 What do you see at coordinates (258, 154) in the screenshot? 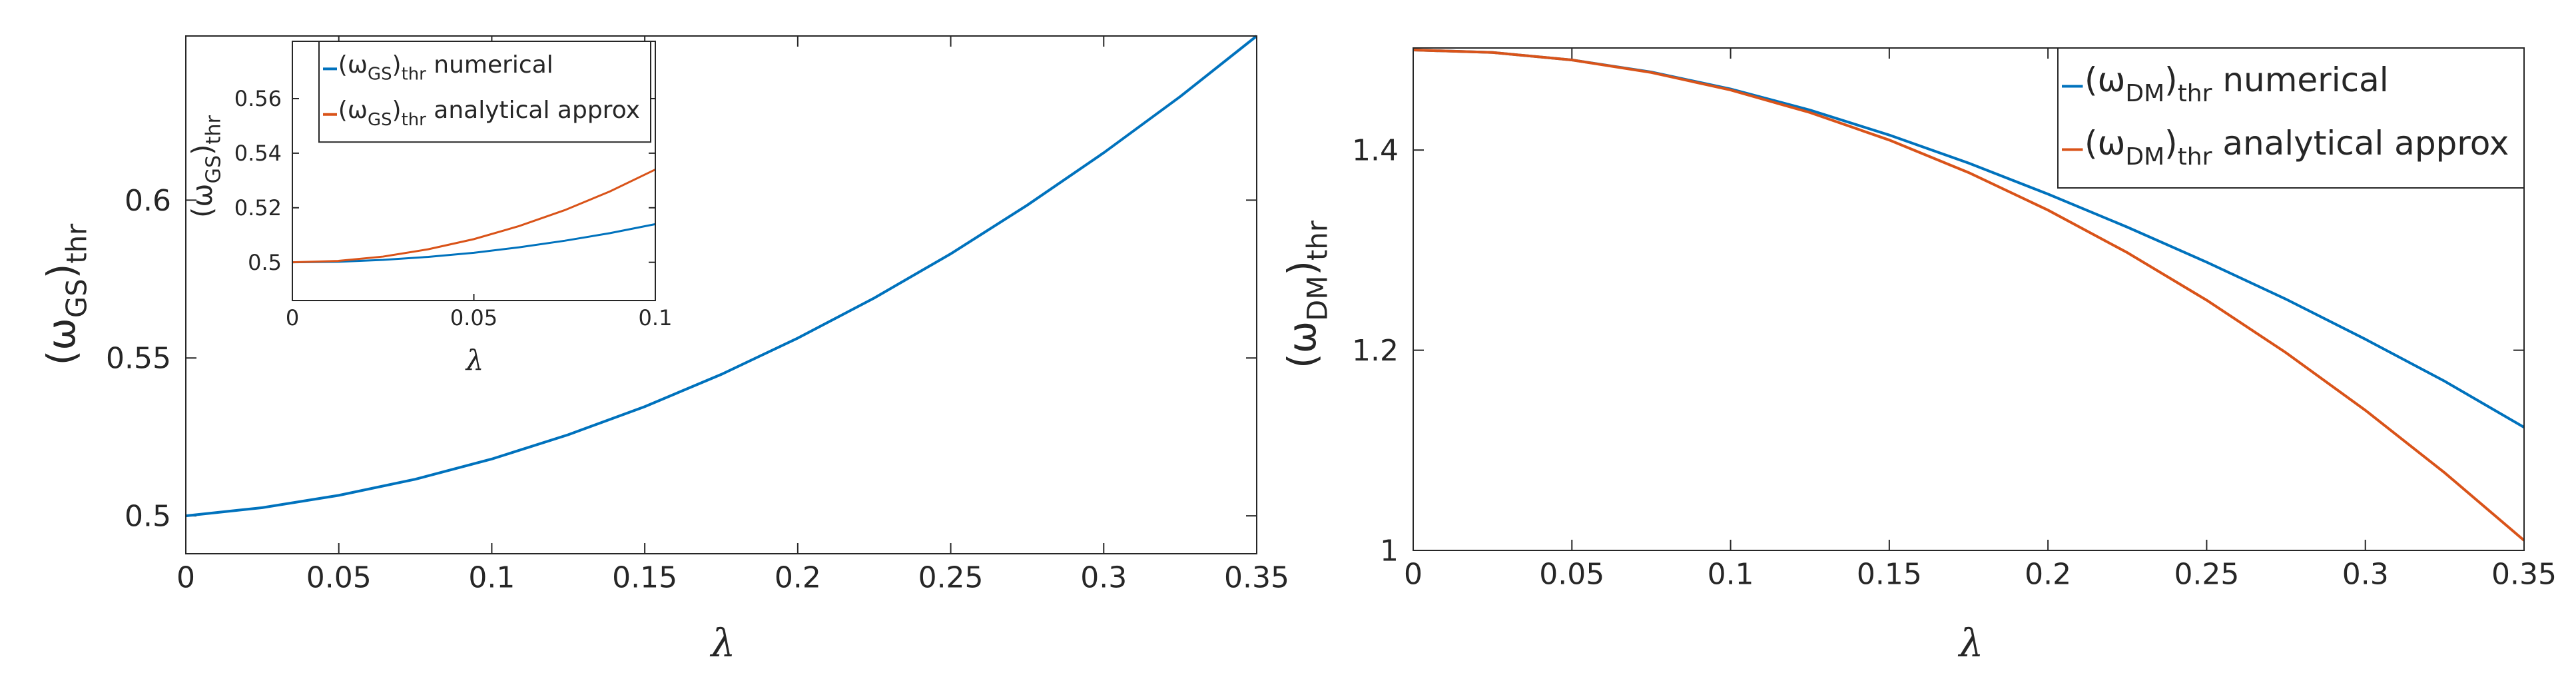
I see `y-tick-label: 0.54` at bounding box center [258, 154].